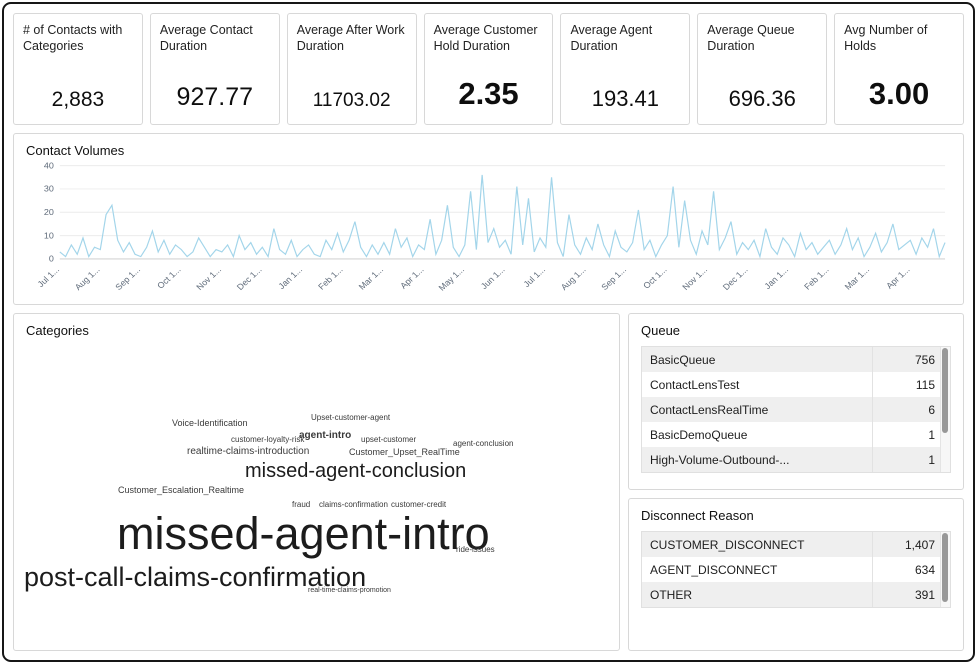 This screenshot has width=977, height=666. What do you see at coordinates (351, 100) in the screenshot?
I see `kpi-value: 11703.02` at bounding box center [351, 100].